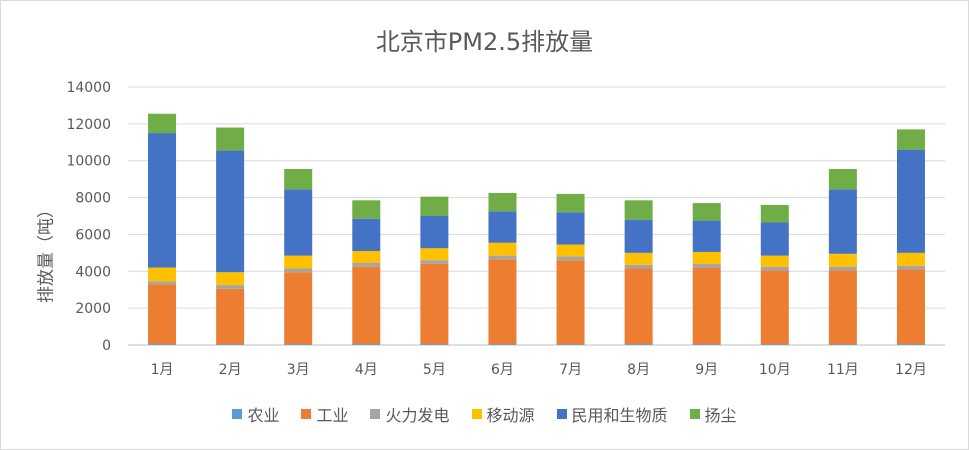  Describe the element at coordinates (263, 415) in the screenshot. I see `legend-label: 农业` at that location.